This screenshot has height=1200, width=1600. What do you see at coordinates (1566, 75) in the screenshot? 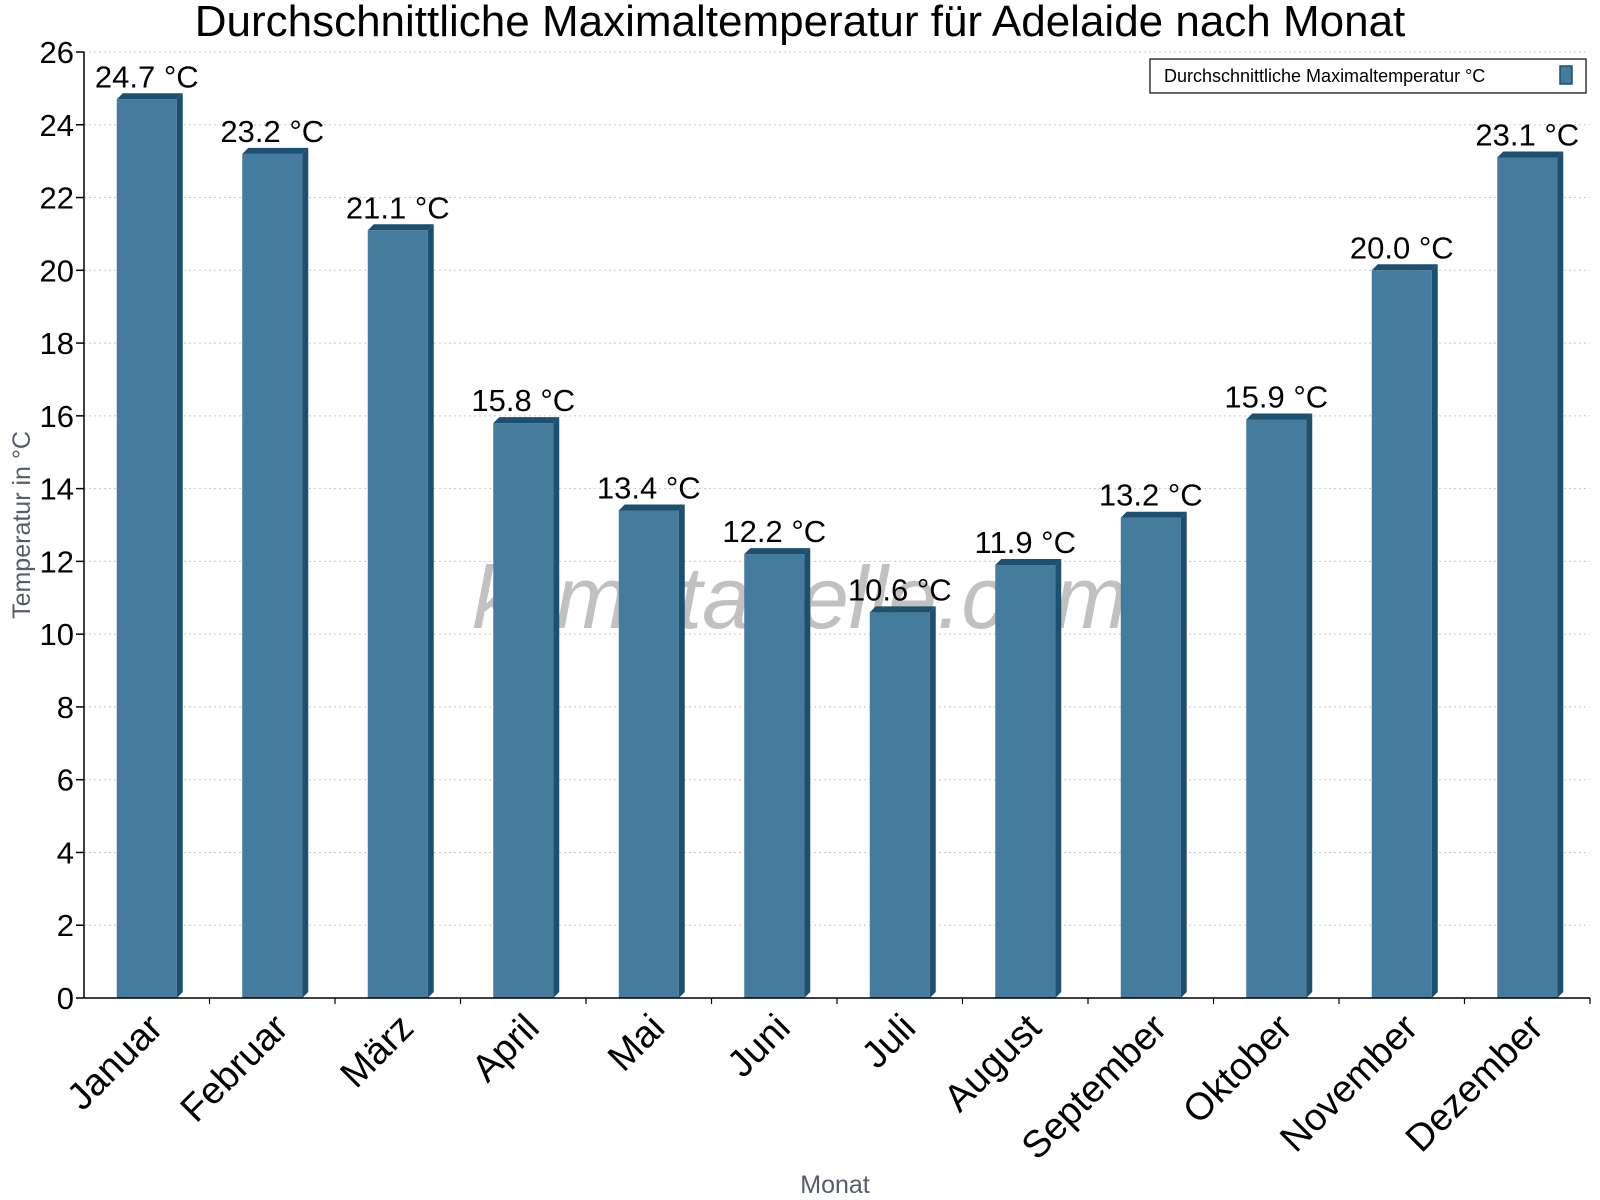
I see `legend-swatch` at bounding box center [1566, 75].